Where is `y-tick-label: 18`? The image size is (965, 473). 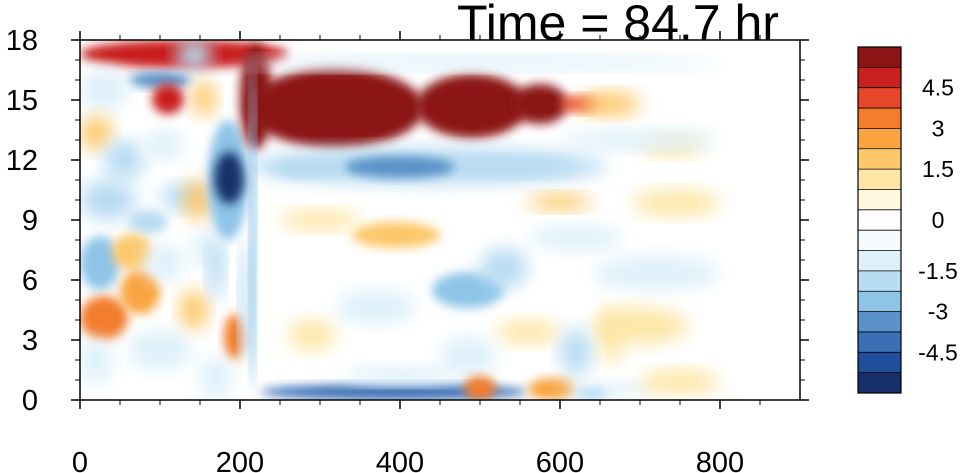
y-tick-label: 18 is located at coordinates (22, 41).